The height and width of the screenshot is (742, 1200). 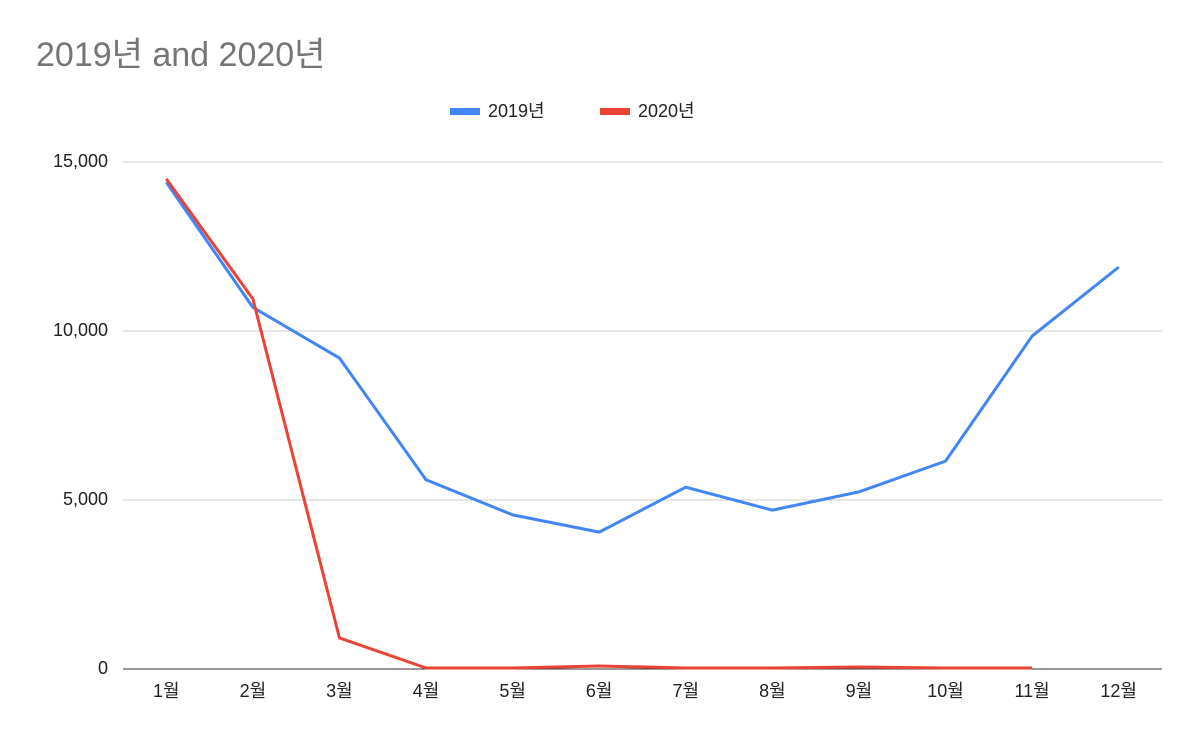 I want to click on x-tick-label: 3월, so click(x=339, y=691).